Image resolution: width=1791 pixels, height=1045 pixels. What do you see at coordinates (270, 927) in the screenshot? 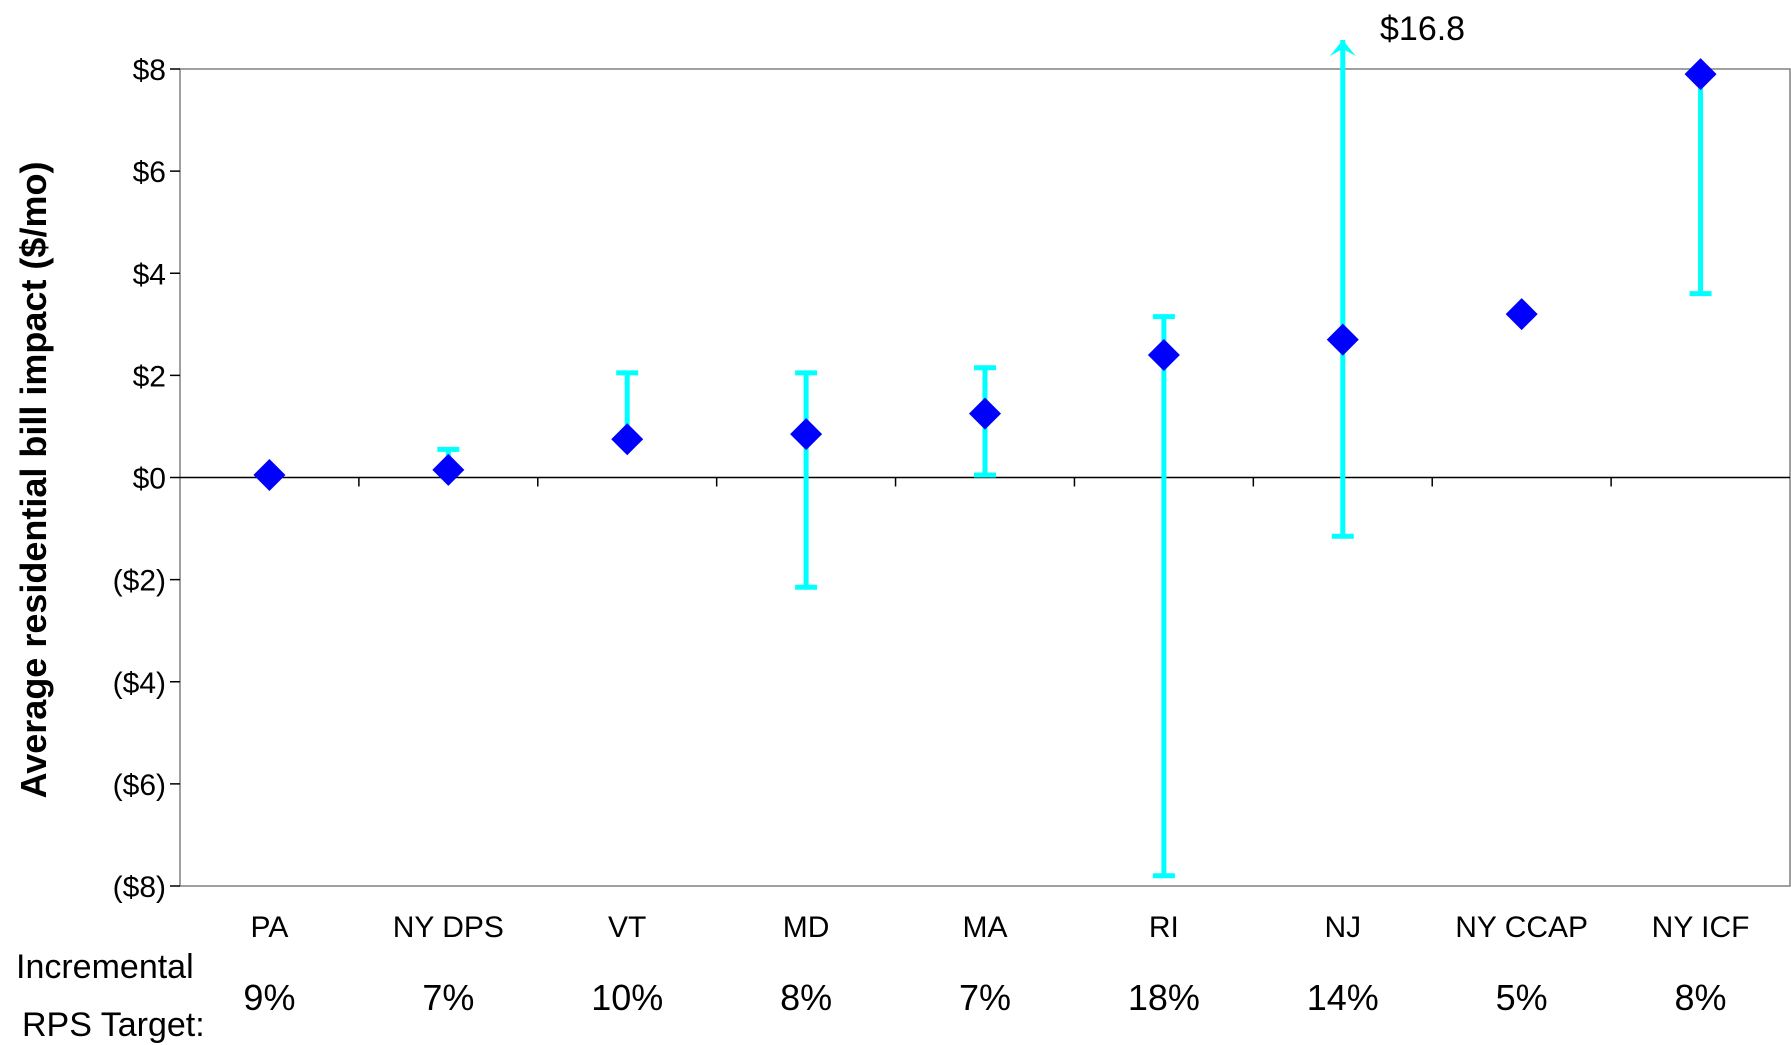
I see `category-label: PA` at bounding box center [270, 927].